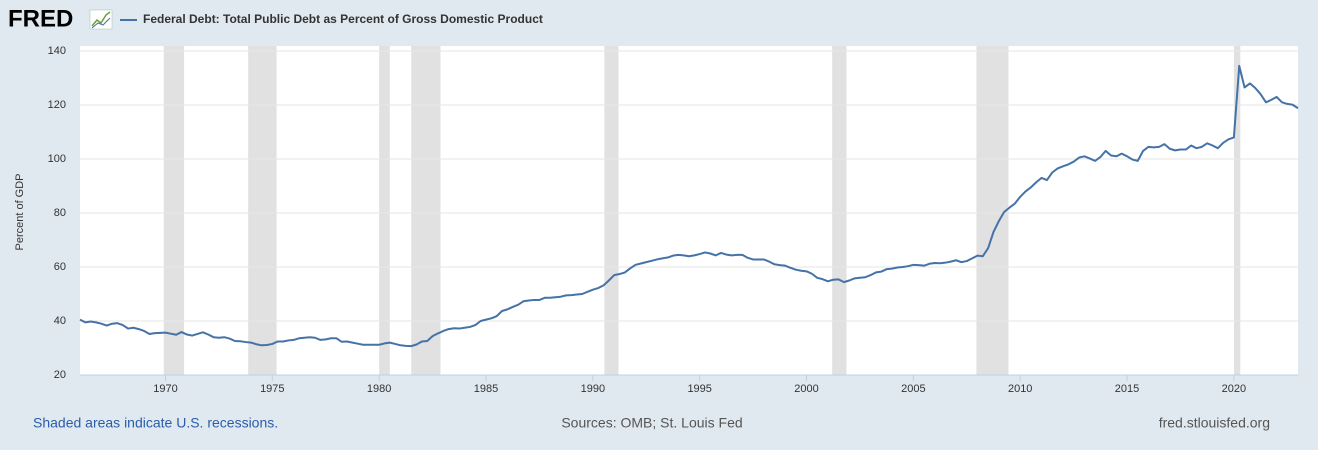 Image resolution: width=1318 pixels, height=450 pixels. Describe the element at coordinates (60, 213) in the screenshot. I see `y-tick-label: 80` at that location.